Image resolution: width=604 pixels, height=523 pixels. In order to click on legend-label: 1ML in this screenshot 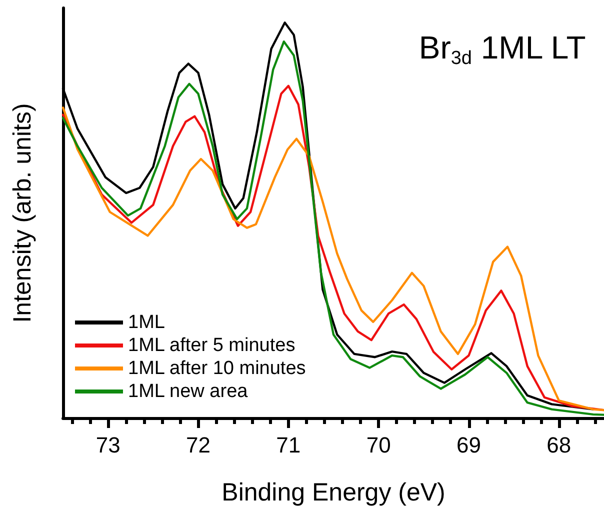, I will do `click(146, 322)`.